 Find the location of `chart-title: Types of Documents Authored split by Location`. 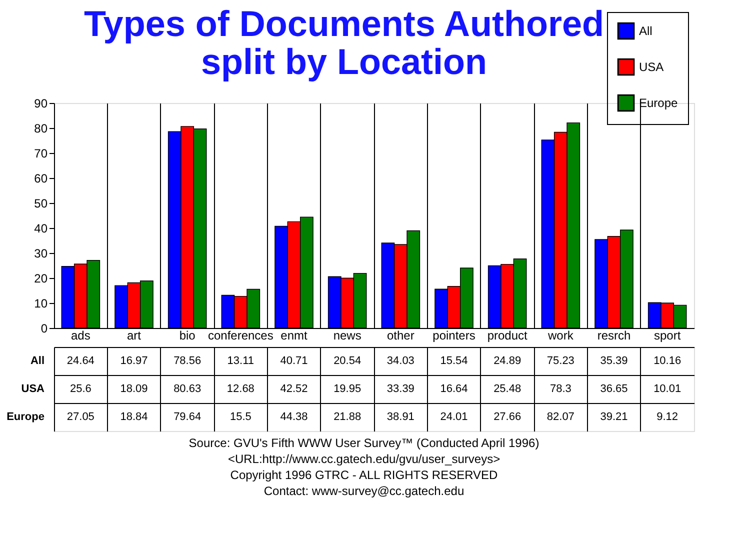

chart-title: Types of Documents Authored split by Location is located at coordinates (344, 42).